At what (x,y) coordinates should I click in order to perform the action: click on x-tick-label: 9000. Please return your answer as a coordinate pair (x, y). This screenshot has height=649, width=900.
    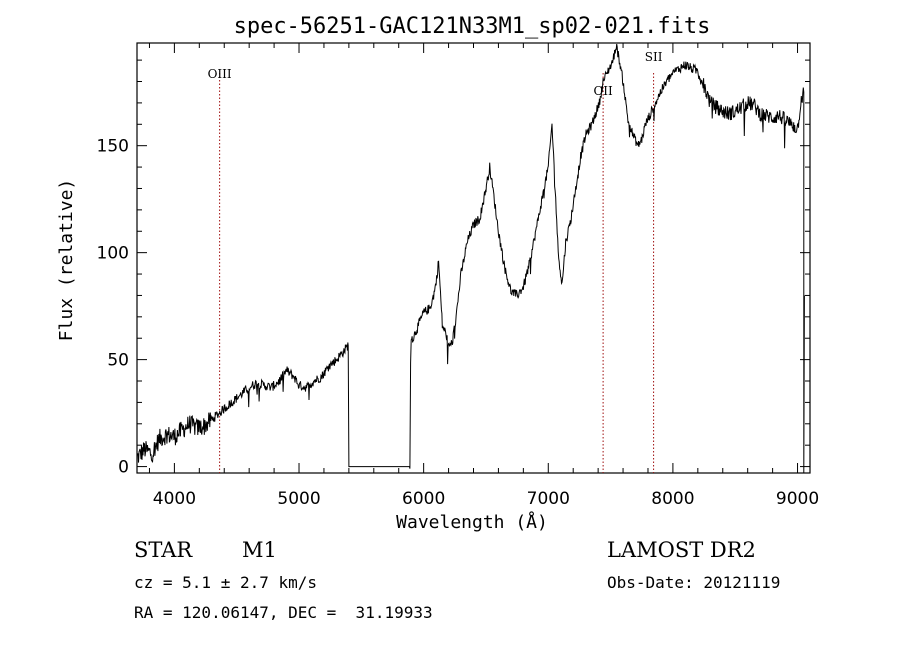
    Looking at the image, I should click on (797, 499).